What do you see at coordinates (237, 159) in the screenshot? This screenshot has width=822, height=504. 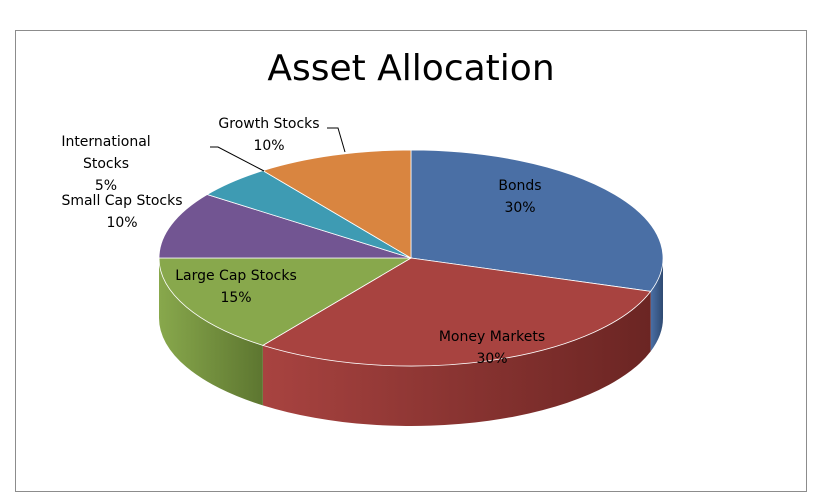 I see `leader-line-international-stocks` at bounding box center [237, 159].